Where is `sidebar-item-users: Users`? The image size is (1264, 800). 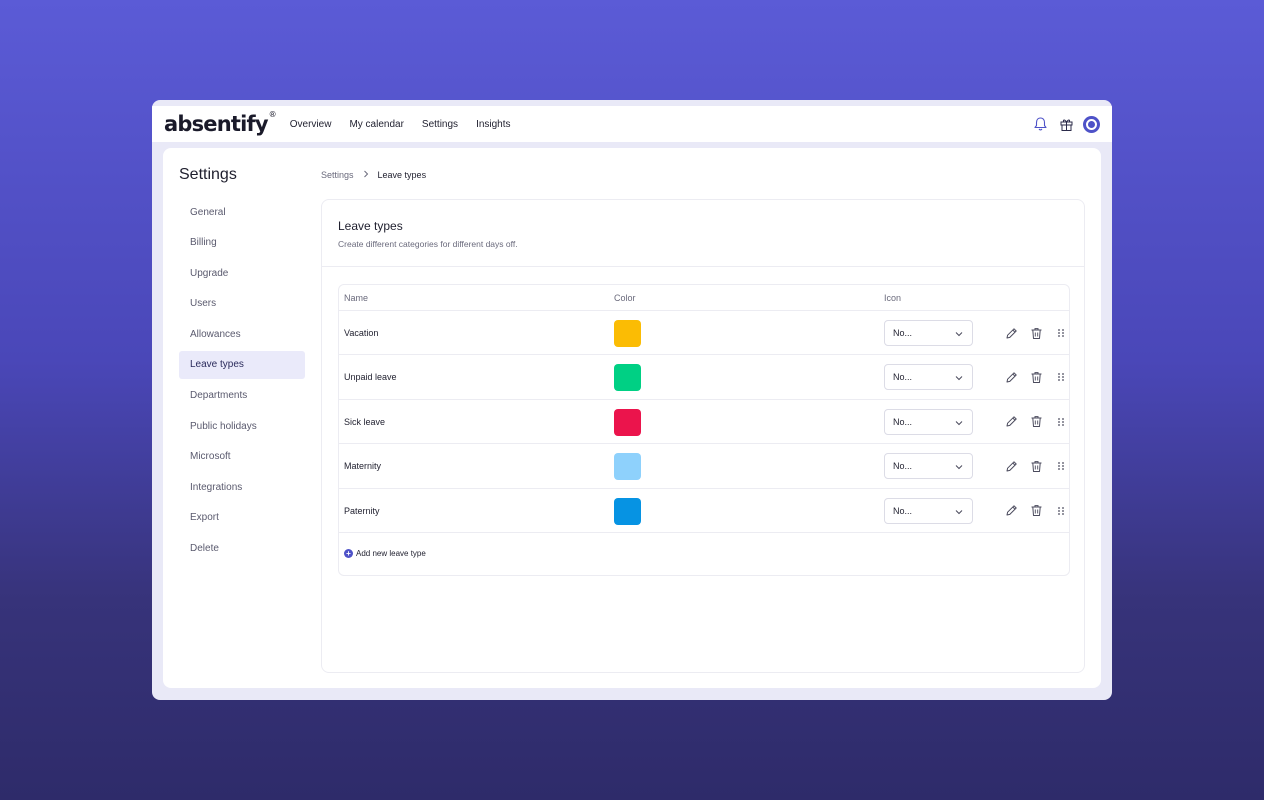 sidebar-item-users: Users is located at coordinates (203, 304).